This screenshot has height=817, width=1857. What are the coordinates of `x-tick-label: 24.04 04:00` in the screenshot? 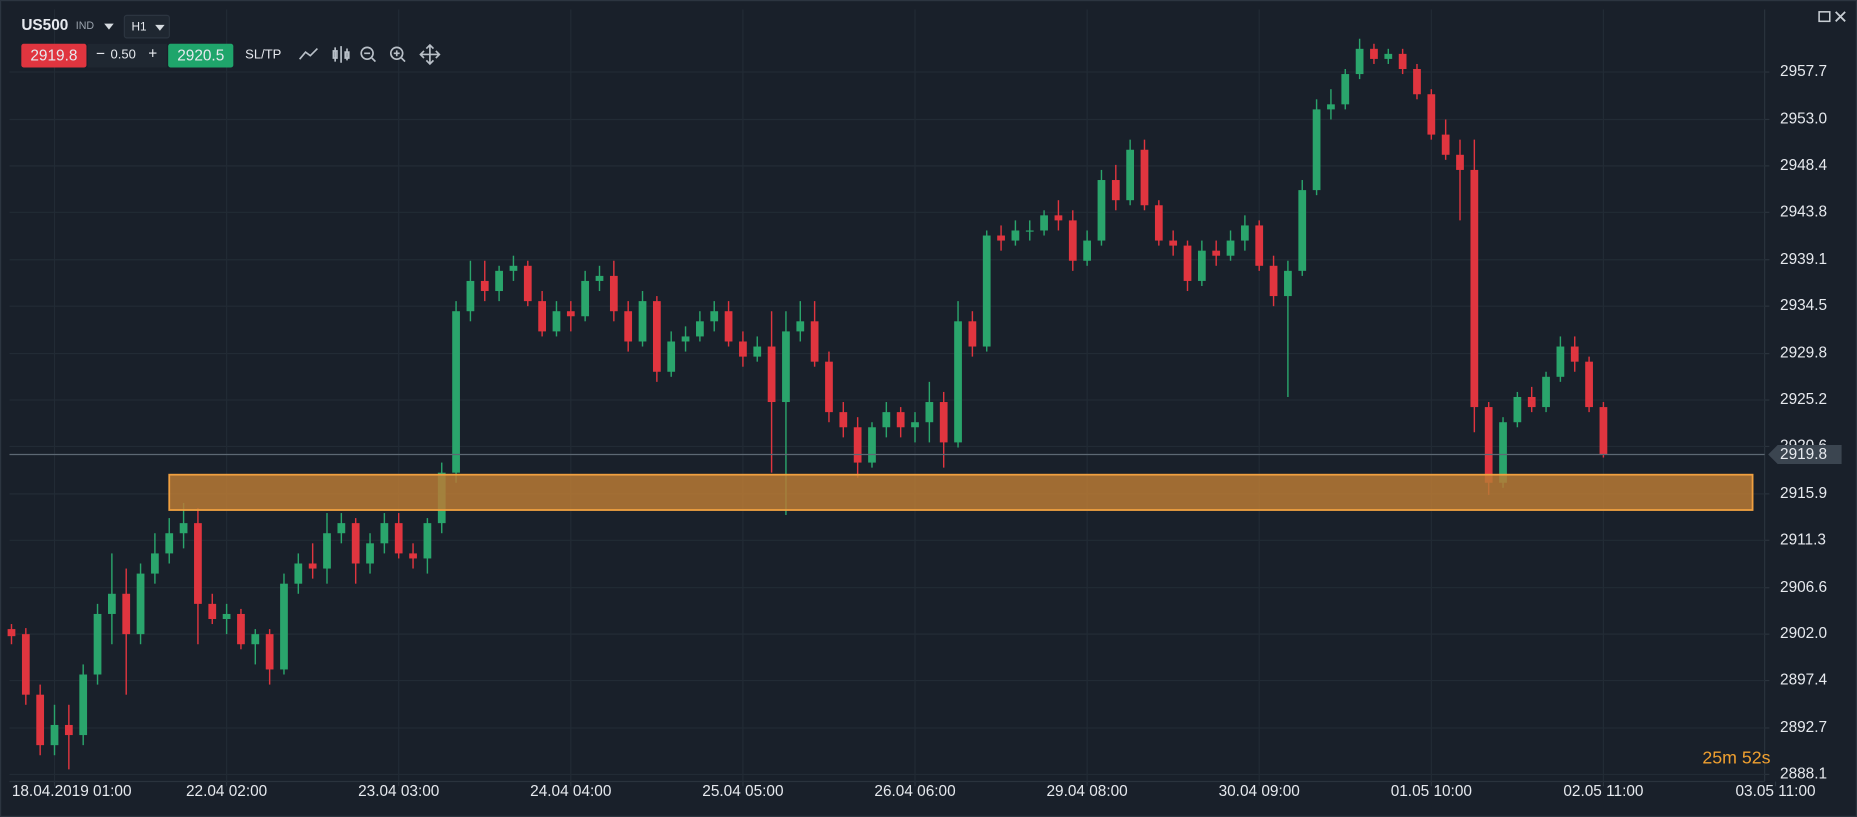 It's located at (570, 791).